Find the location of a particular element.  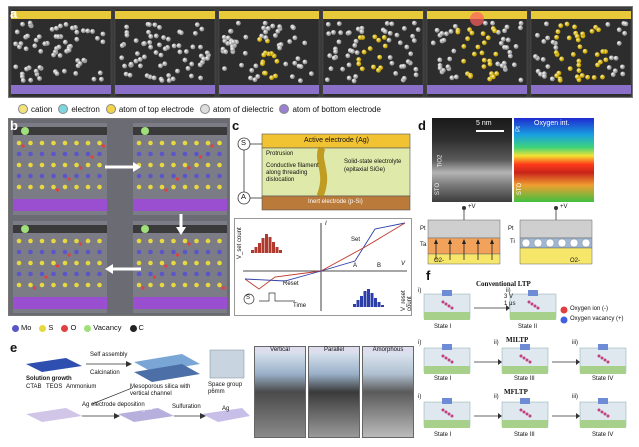

label-ii-3: ii) is located at coordinates (496, 397).